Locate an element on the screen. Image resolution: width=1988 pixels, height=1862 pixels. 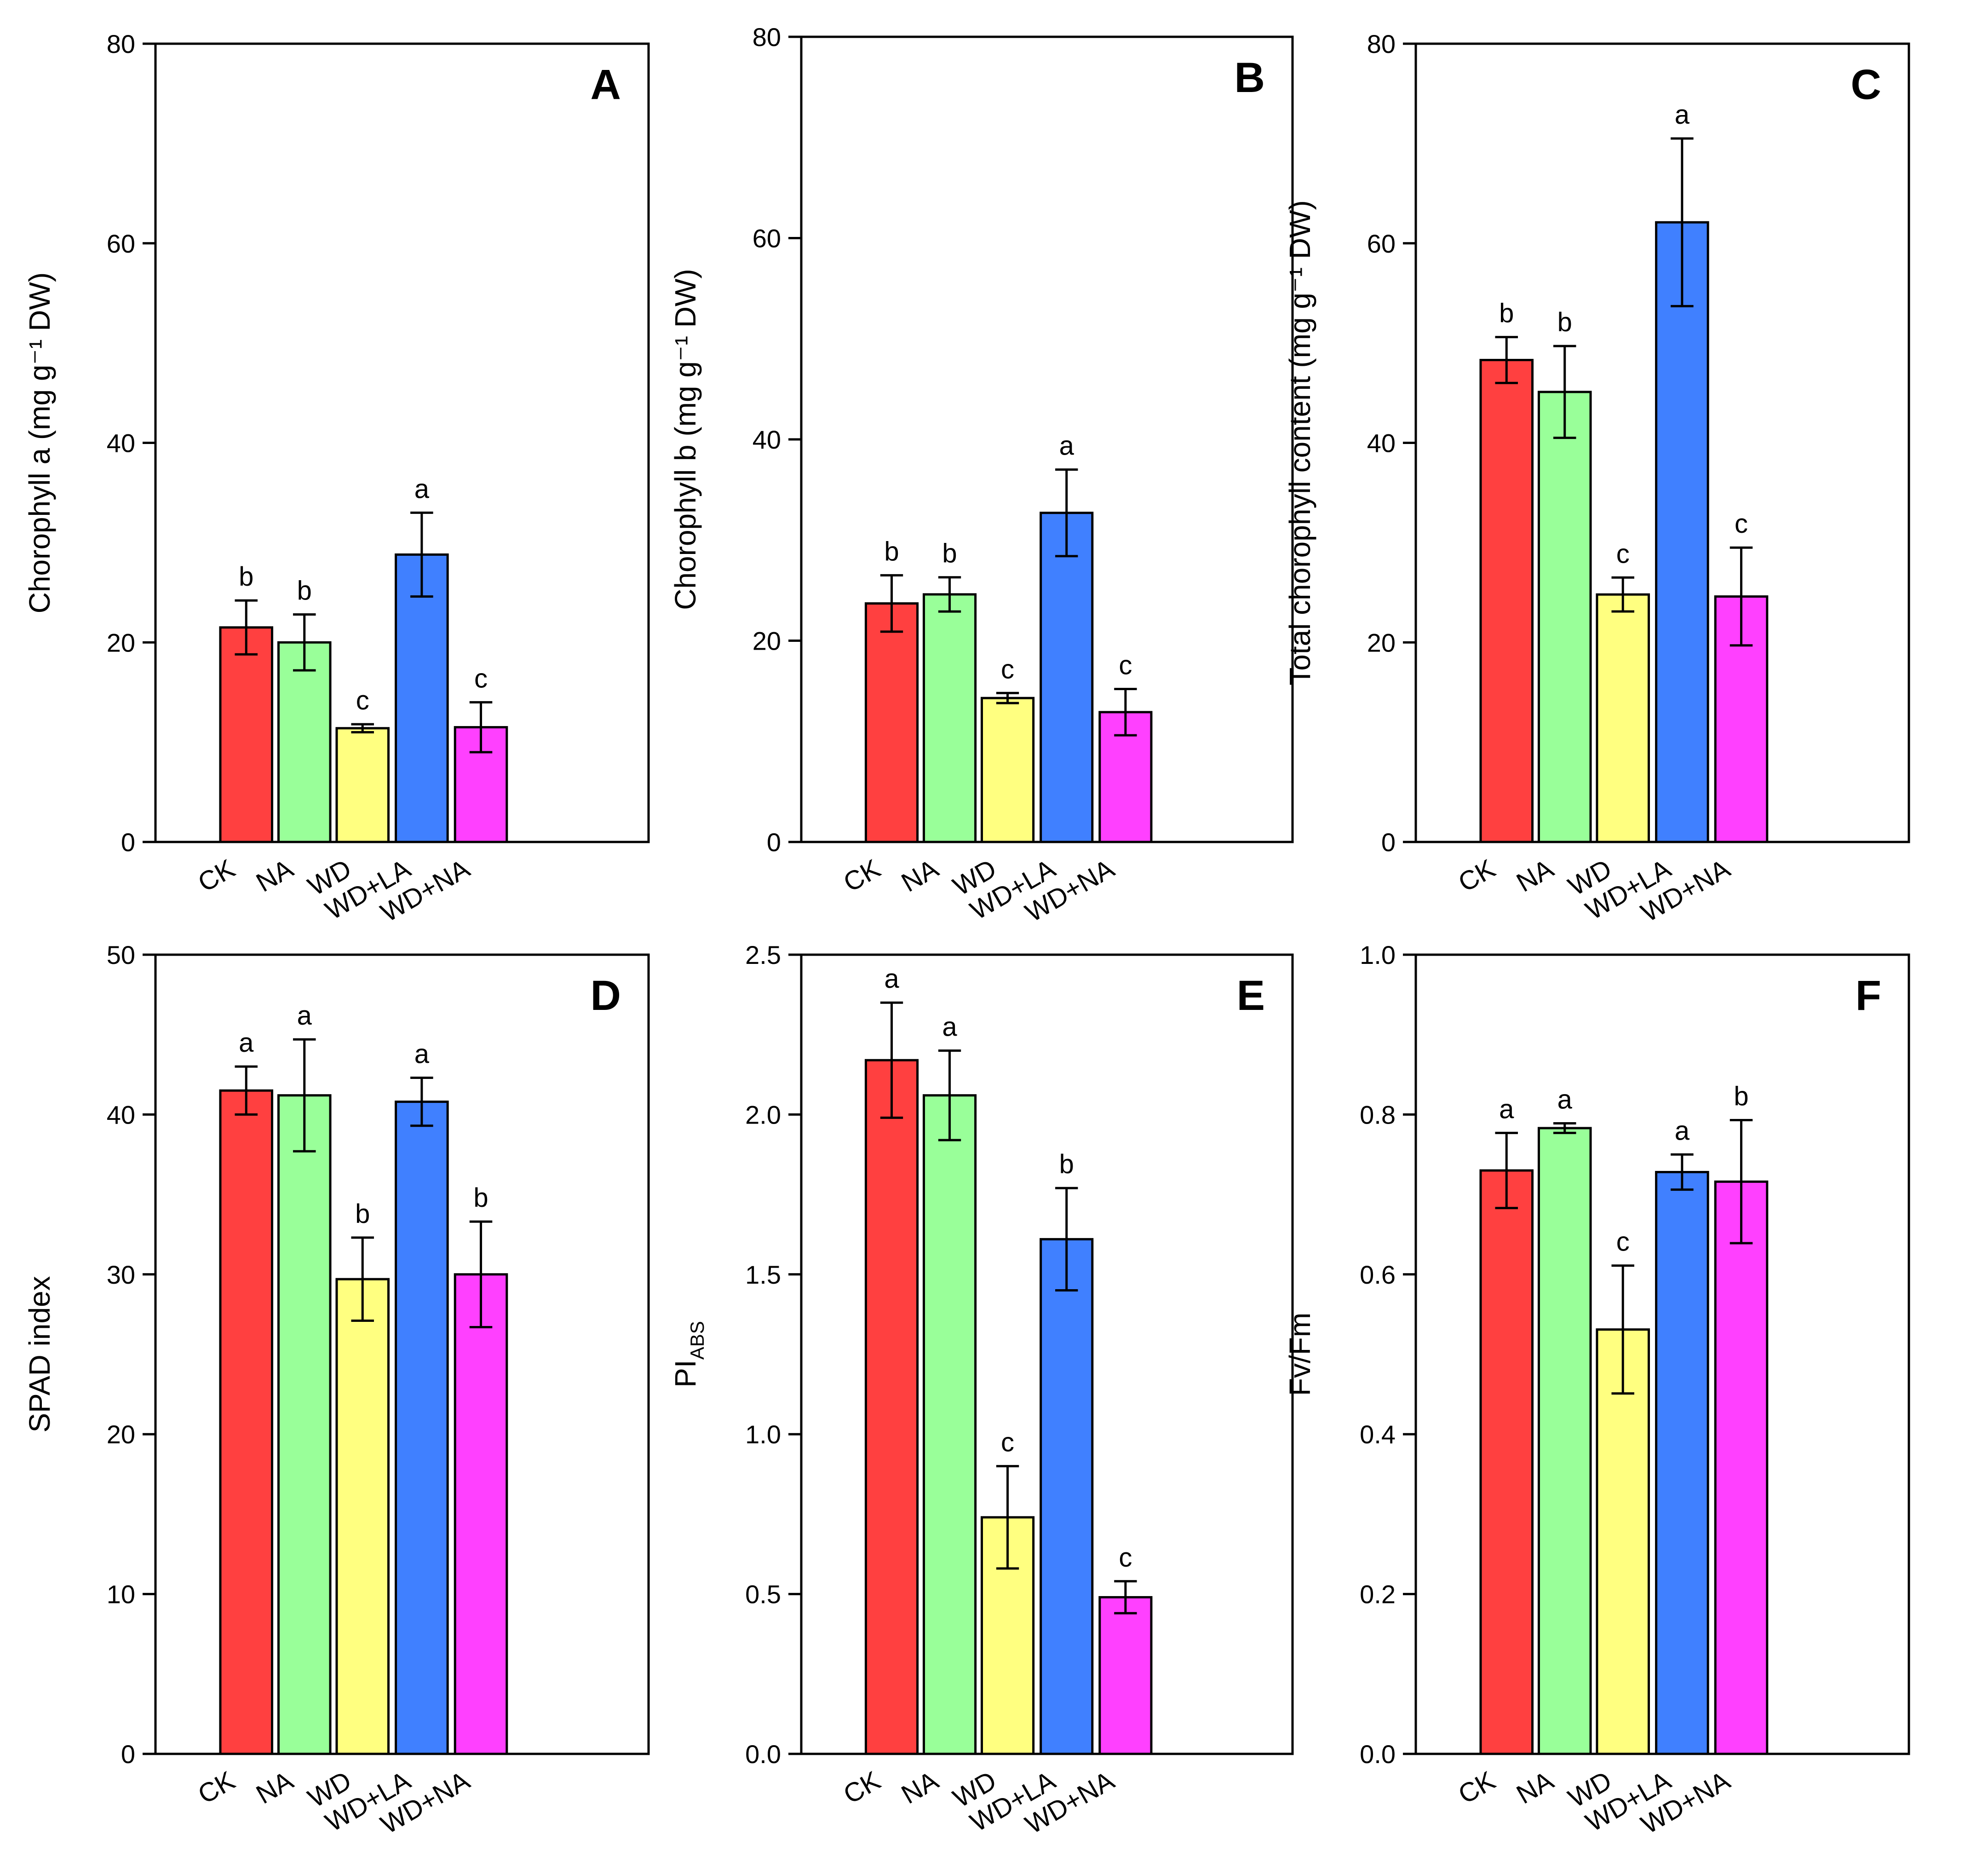
category-label-D-0: CK is located at coordinates (216, 1787).